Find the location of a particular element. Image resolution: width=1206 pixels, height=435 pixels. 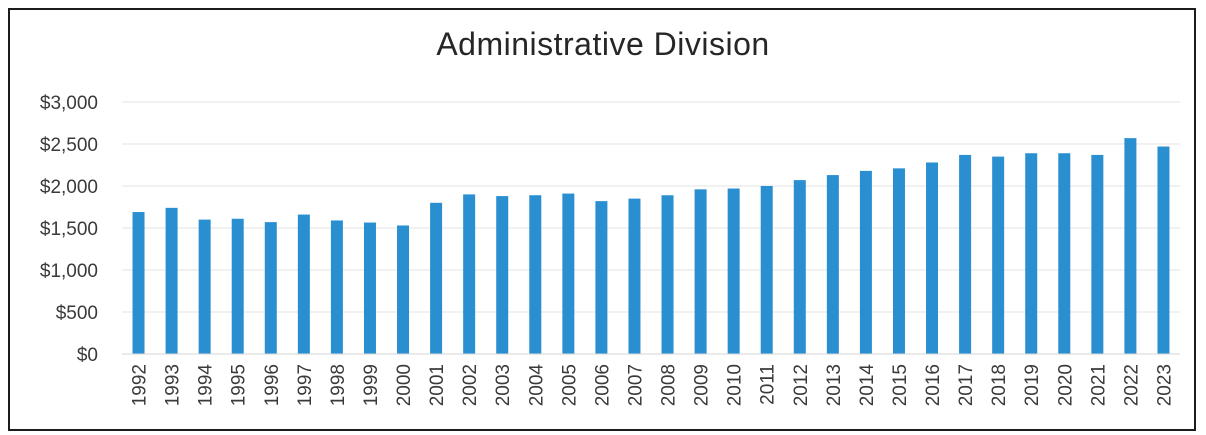

x-tick-label: 2001 is located at coordinates (437, 385).